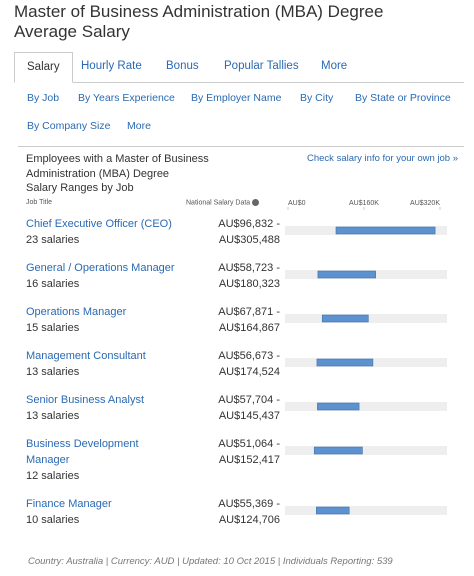 This screenshot has width=474, height=576. Describe the element at coordinates (256, 202) in the screenshot. I see `info-icon` at that location.